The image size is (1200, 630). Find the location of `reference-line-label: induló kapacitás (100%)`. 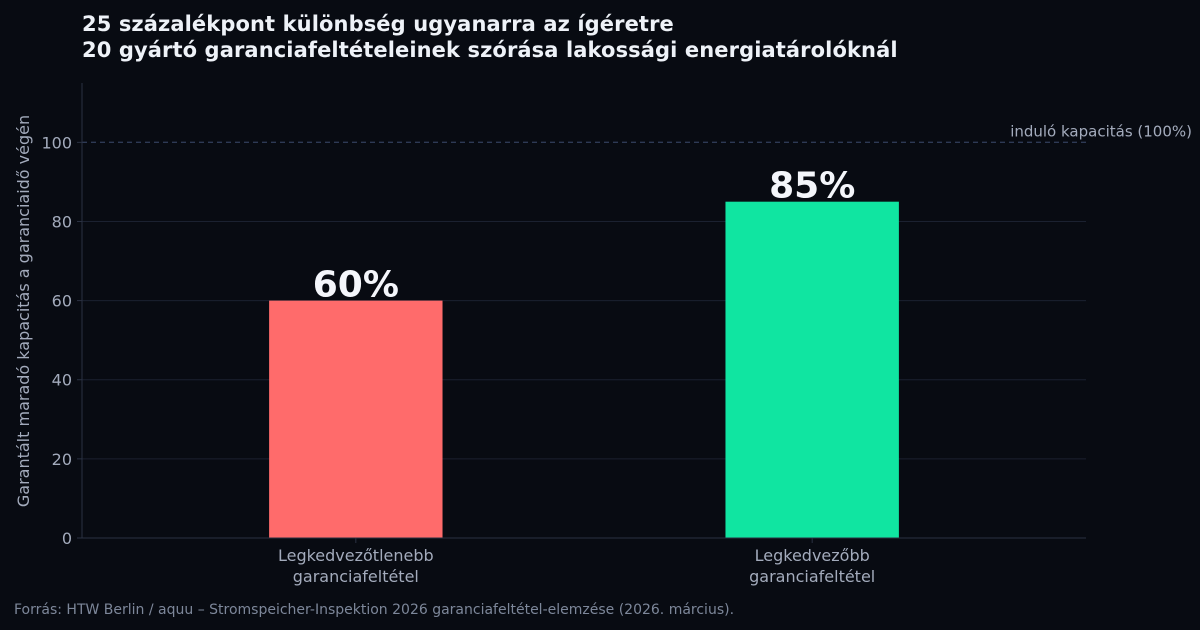

reference-line-label: induló kapacitás (100%) is located at coordinates (1101, 131).